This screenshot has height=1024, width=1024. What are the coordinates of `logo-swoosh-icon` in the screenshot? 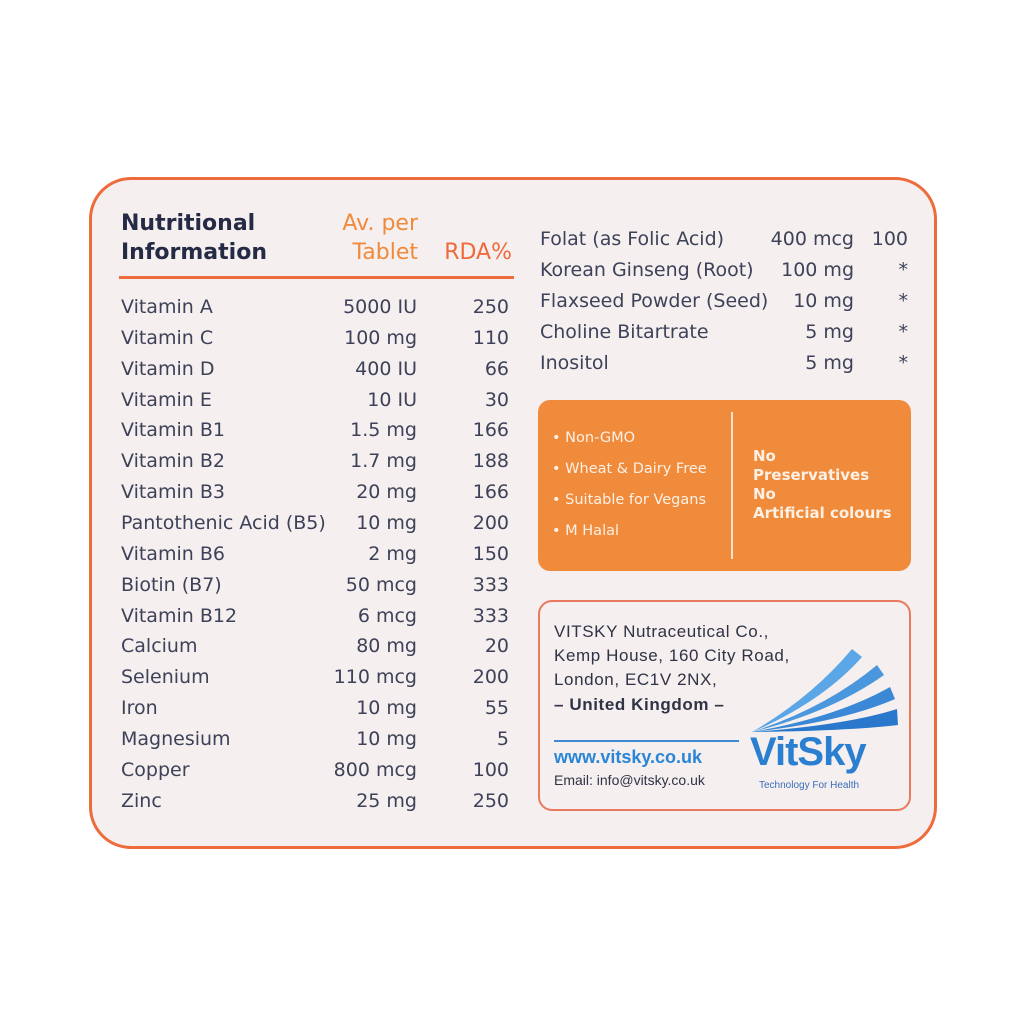 It's located at (825, 690).